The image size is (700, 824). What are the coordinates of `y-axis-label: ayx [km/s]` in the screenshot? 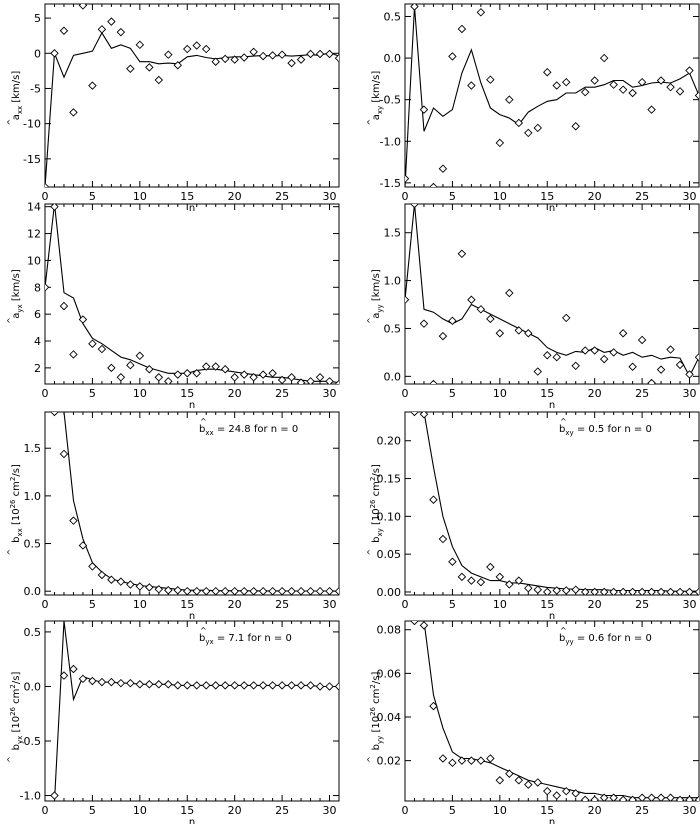 It's located at (17, 294).